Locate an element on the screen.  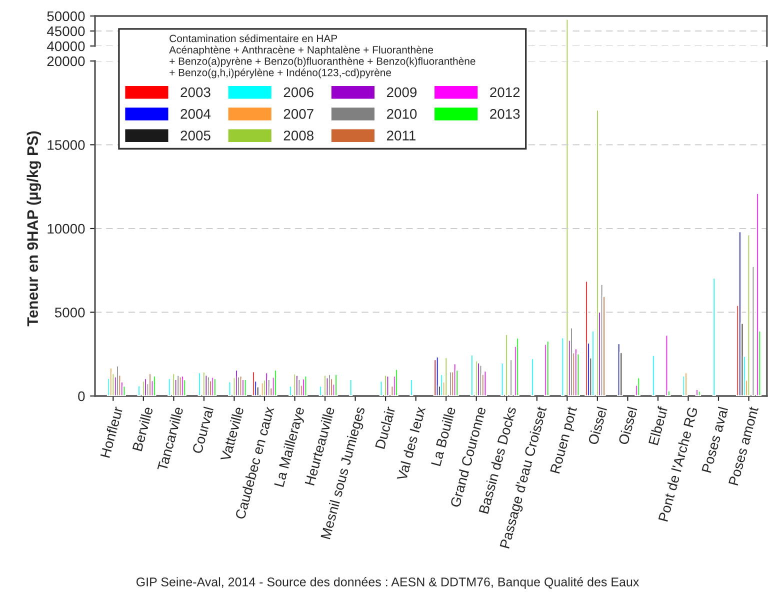
y-tick-label: 50000 is located at coordinates (66, 16).